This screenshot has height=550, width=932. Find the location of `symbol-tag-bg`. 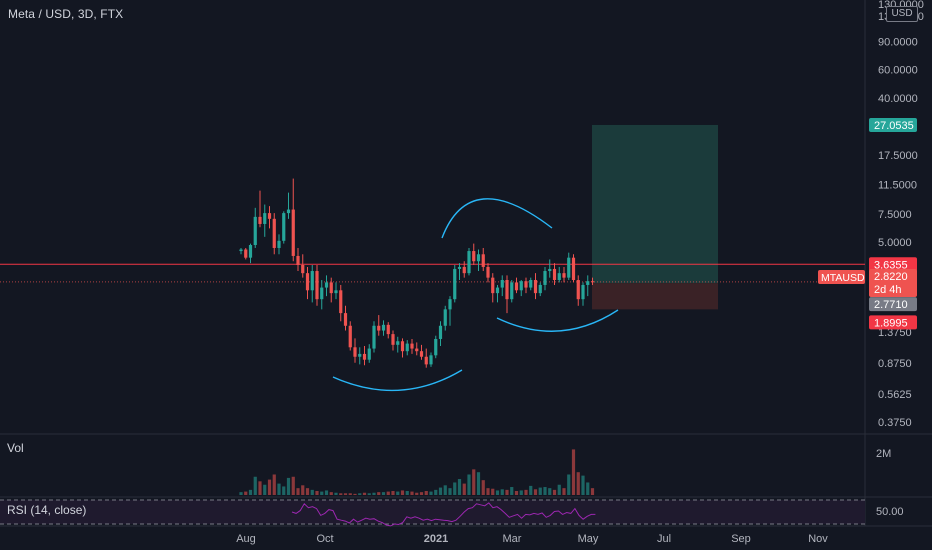

symbol-tag-bg is located at coordinates (841, 277).